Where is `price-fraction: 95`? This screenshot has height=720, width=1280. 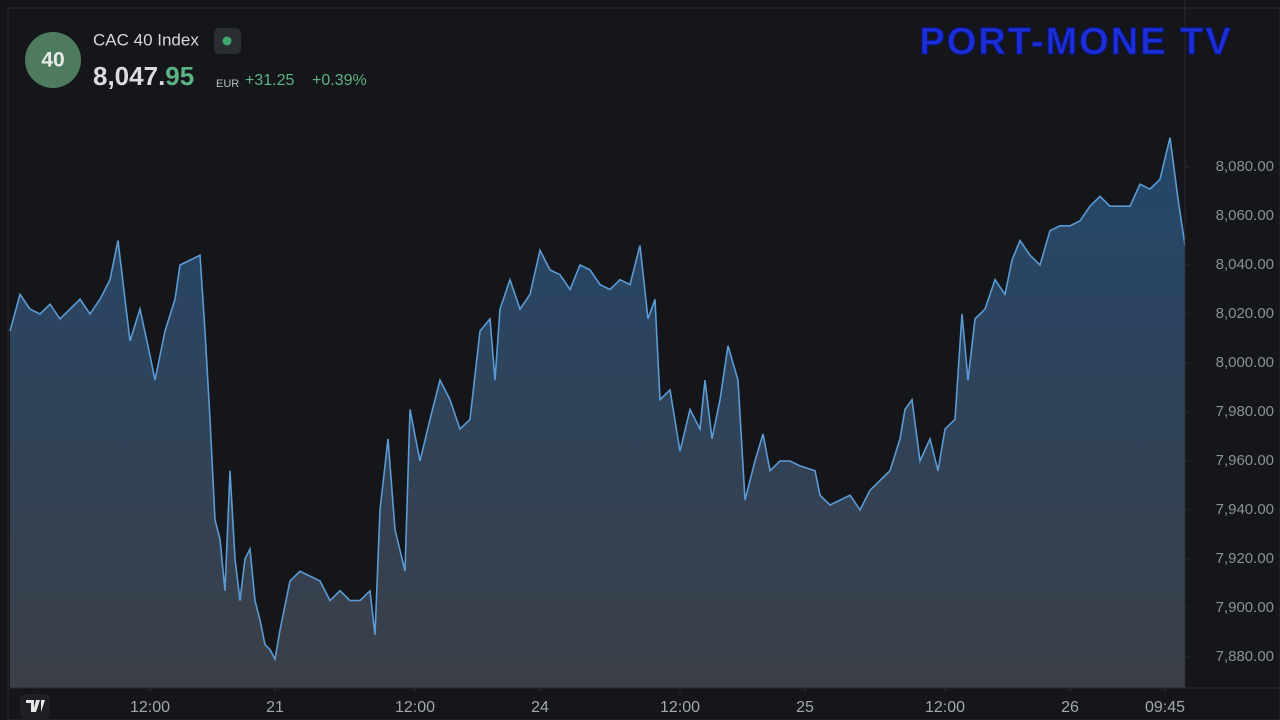 price-fraction: 95 is located at coordinates (179, 76).